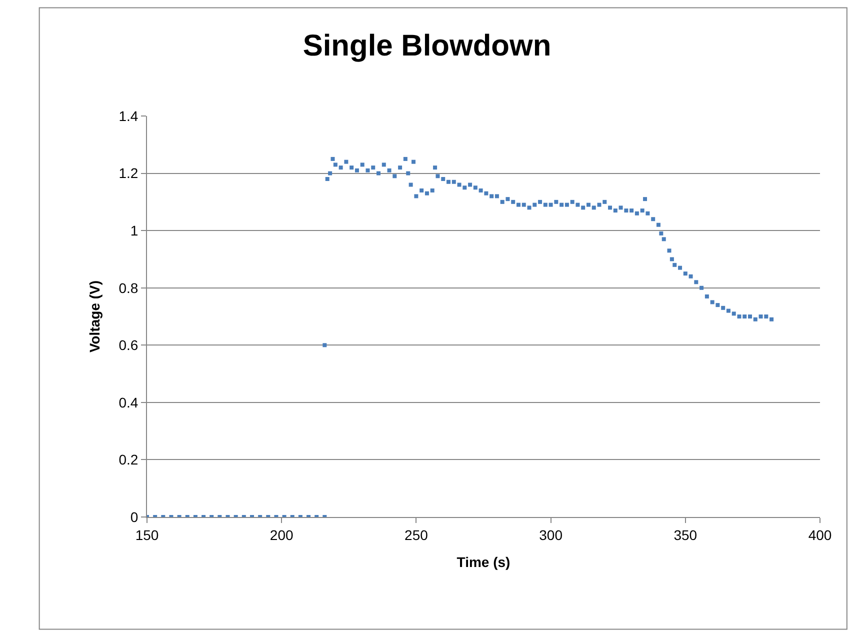 This screenshot has width=854, height=643. I want to click on x-tick-label: 150, so click(147, 534).